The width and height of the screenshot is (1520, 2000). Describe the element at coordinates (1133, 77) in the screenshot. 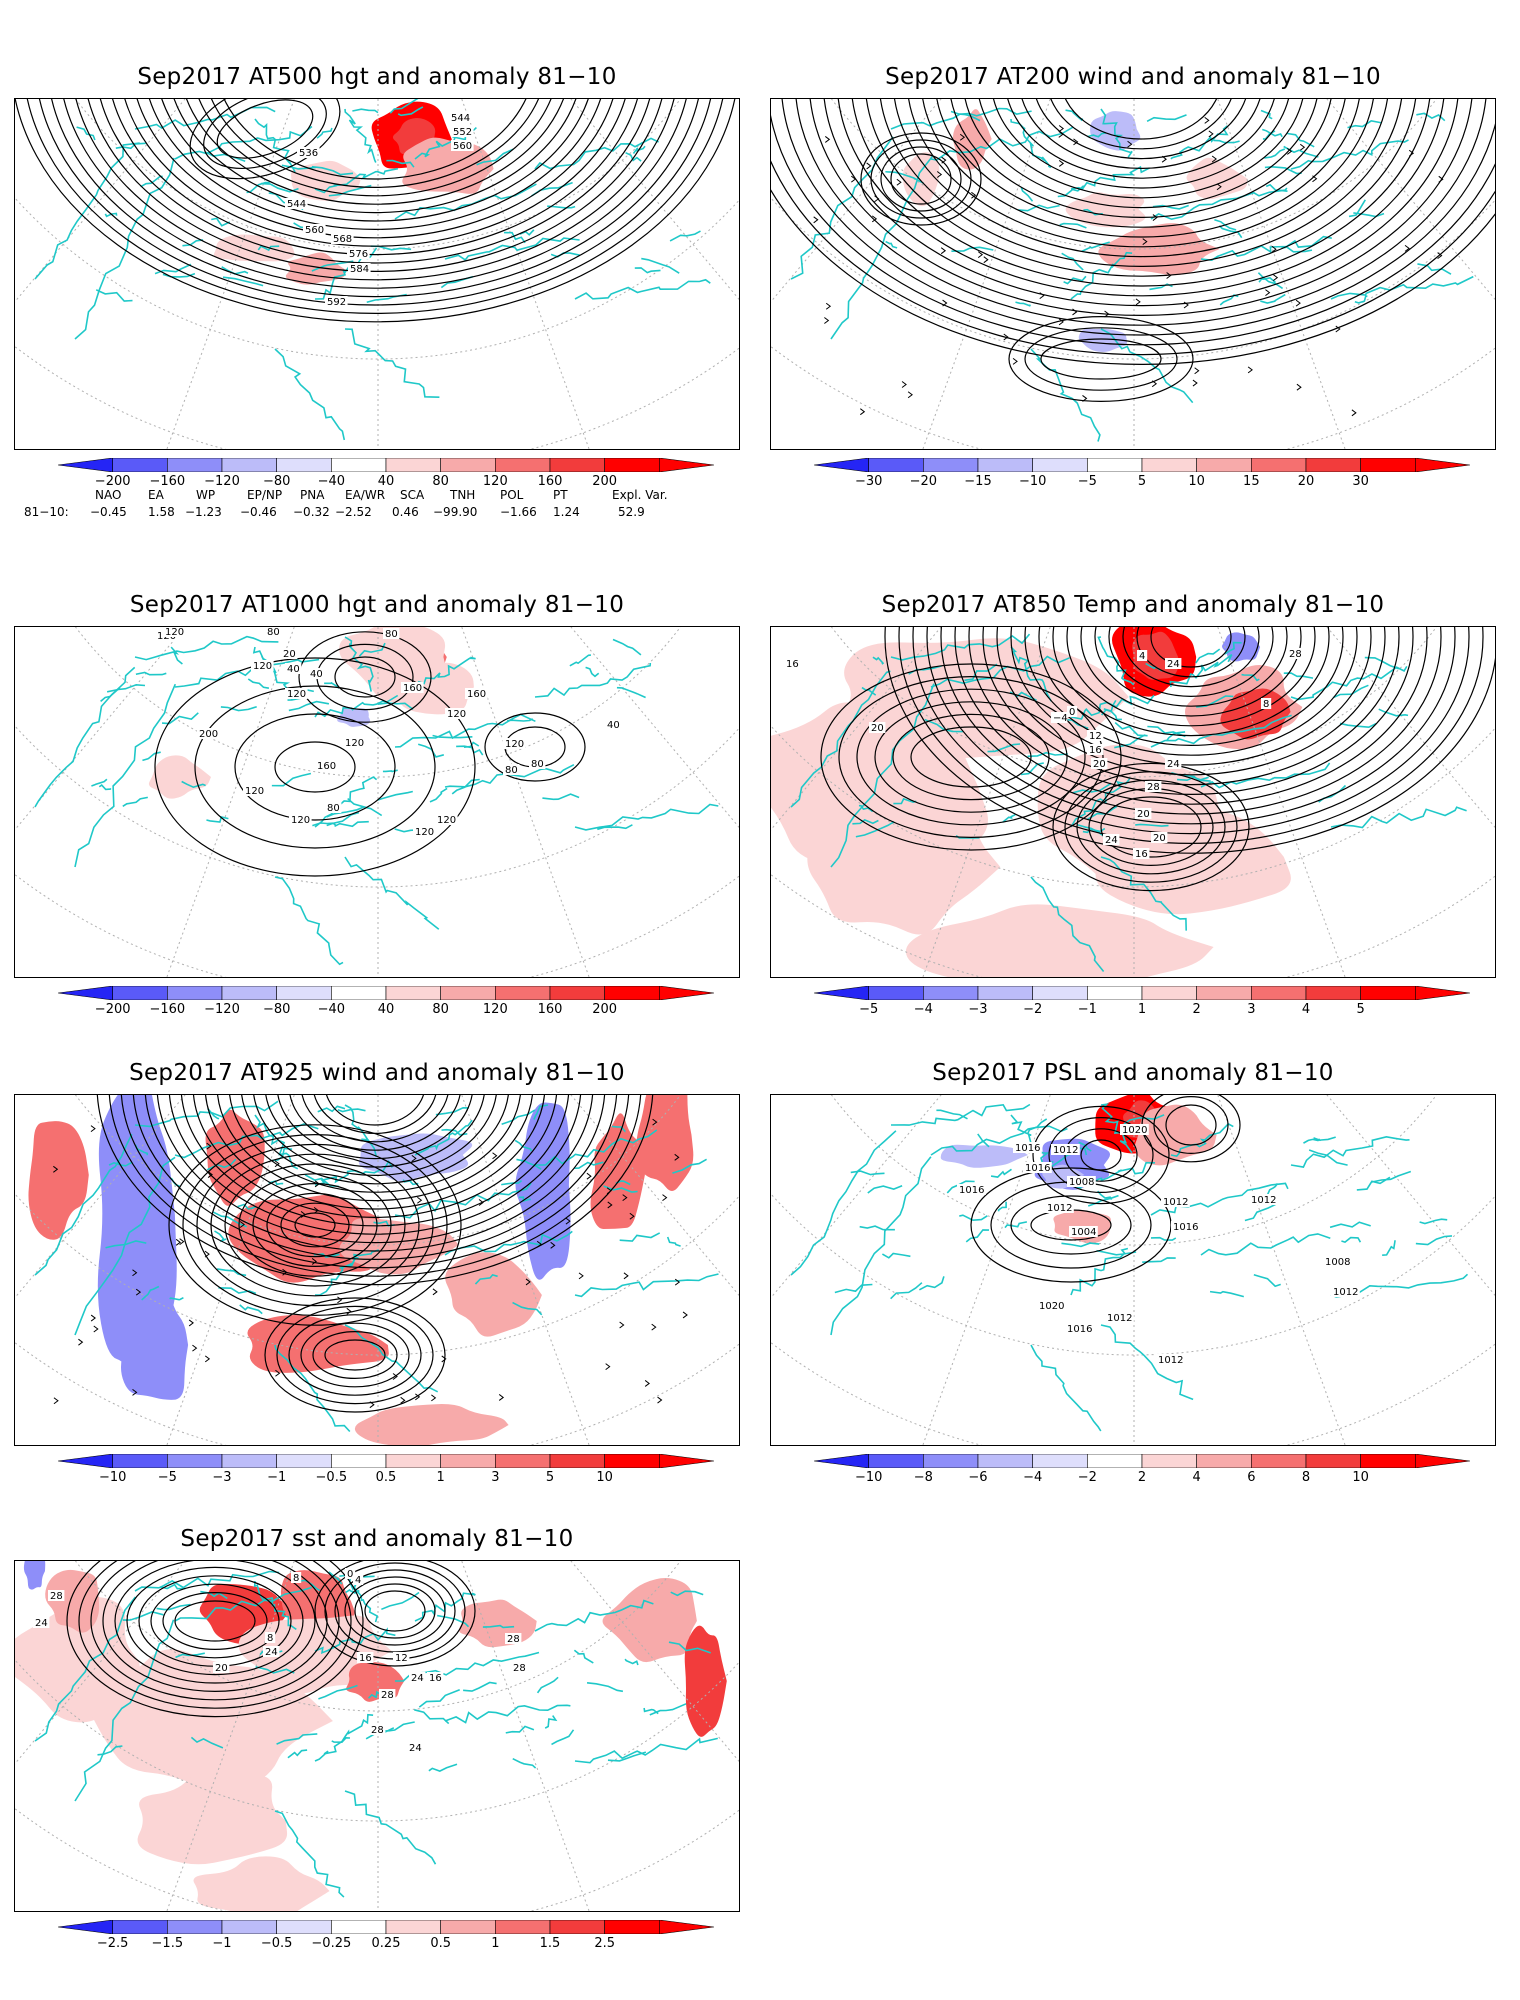

I see `panel-title: Sep2017 AT200 wind and anomaly 81−10` at that location.